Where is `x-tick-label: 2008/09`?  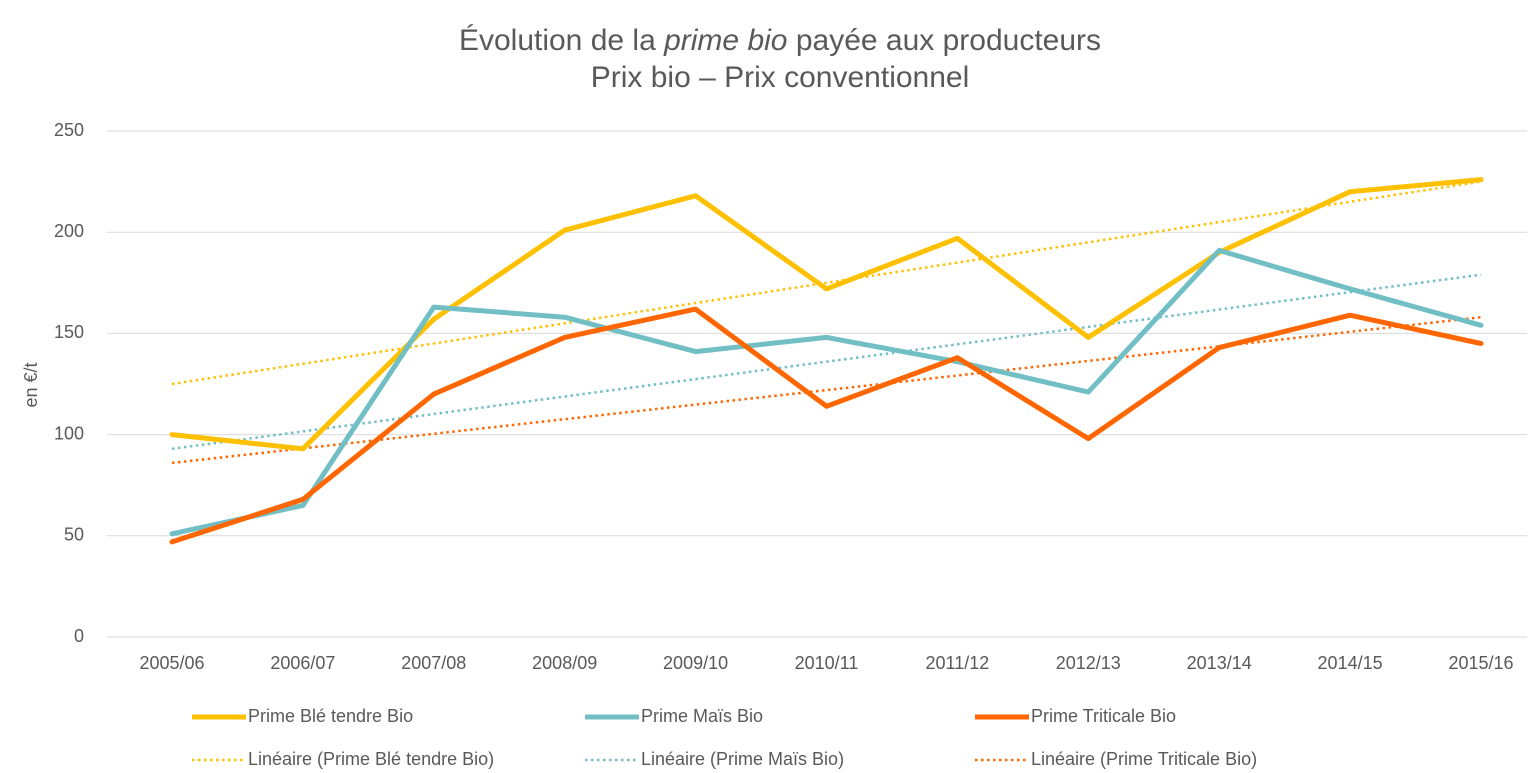 x-tick-label: 2008/09 is located at coordinates (564, 663).